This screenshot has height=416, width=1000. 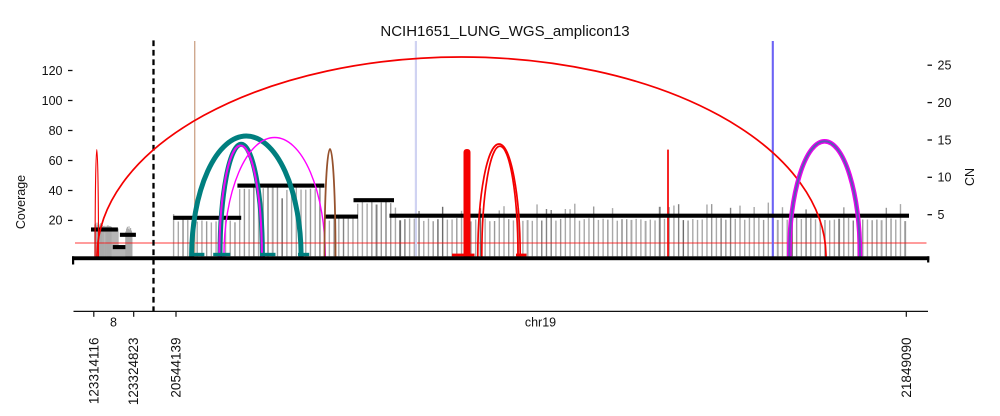 What do you see at coordinates (945, 66) in the screenshot?
I see `svg-text: 25` at bounding box center [945, 66].